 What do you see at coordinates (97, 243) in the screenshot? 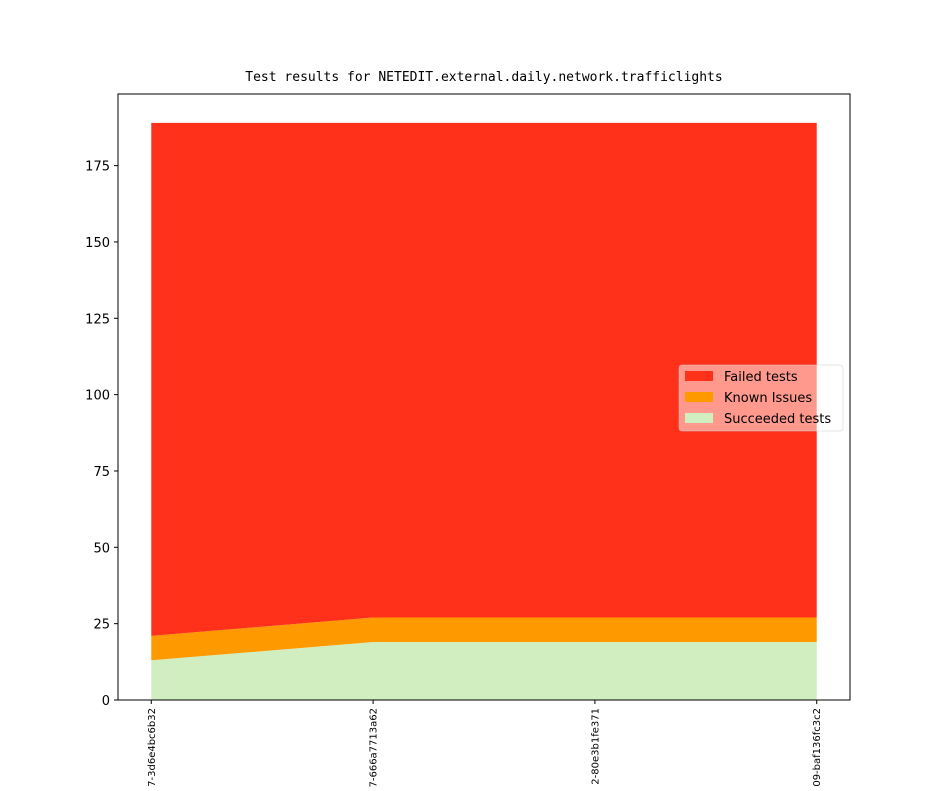
I see `y-tick-label: 150` at bounding box center [97, 243].